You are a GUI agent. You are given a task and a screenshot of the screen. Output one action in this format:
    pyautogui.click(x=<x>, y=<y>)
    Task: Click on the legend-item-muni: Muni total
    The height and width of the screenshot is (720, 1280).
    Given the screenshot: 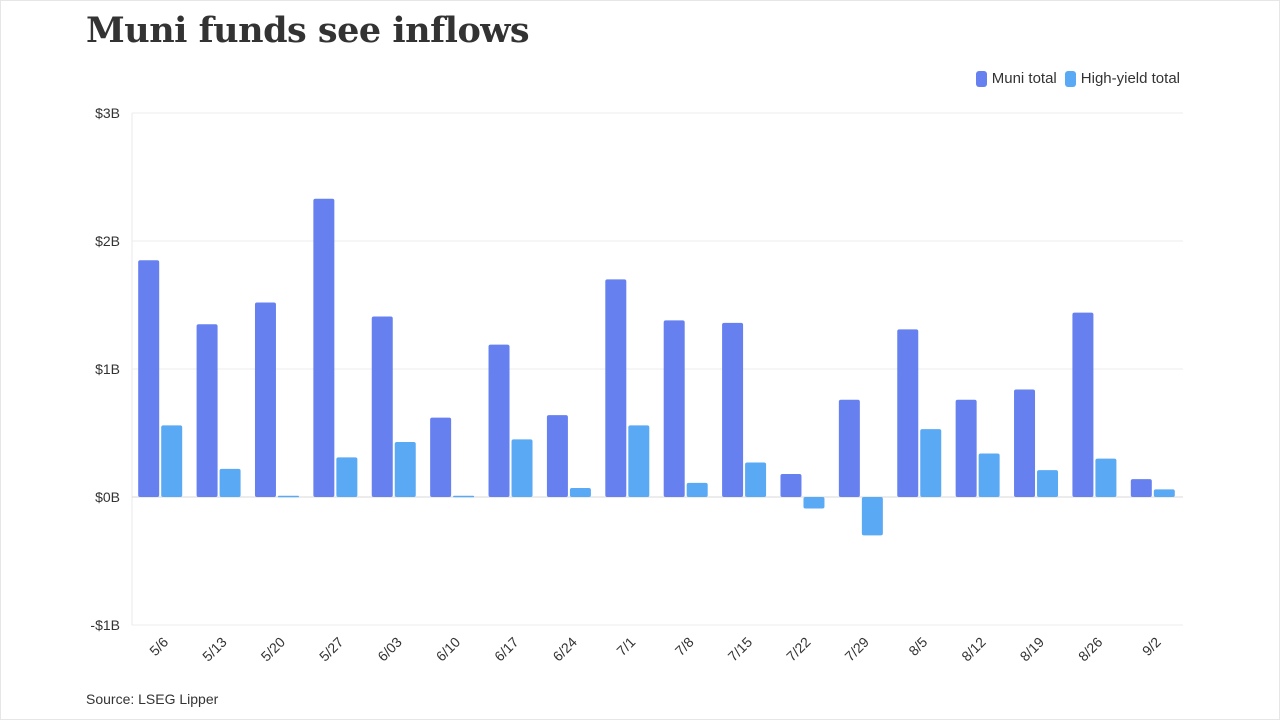 What is the action you would take?
    pyautogui.click(x=1016, y=78)
    